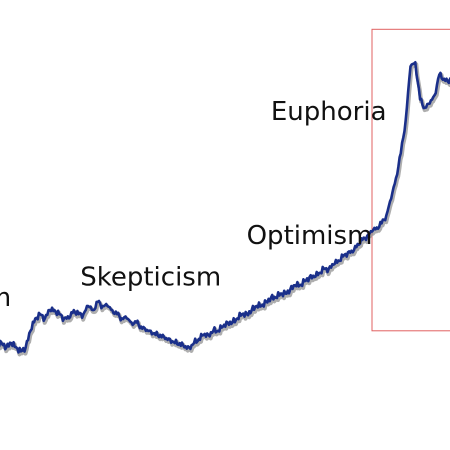 This screenshot has width=450, height=450. Describe the element at coordinates (150, 277) in the screenshot. I see `phase-label-1: Skepticism` at that location.